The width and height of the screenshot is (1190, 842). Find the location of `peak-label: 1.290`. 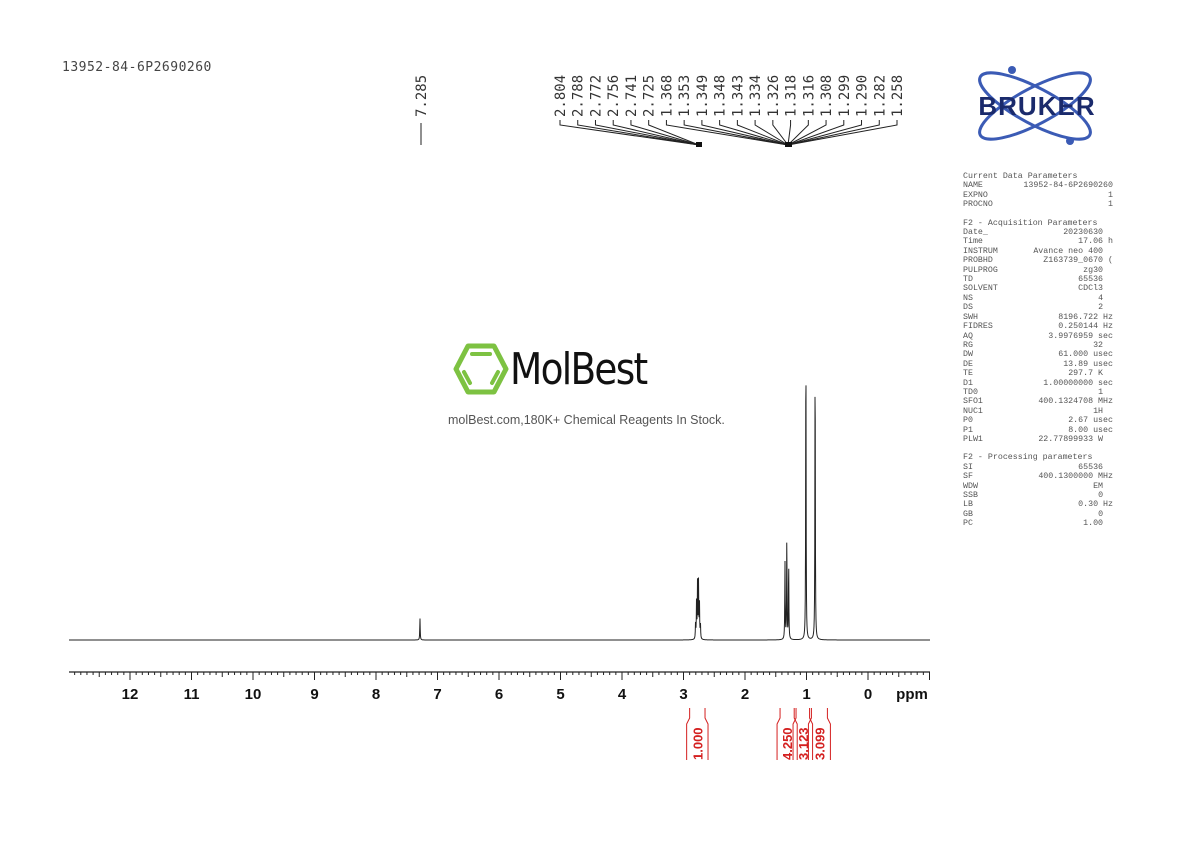

peak-label: 1.290 is located at coordinates (863, 96).